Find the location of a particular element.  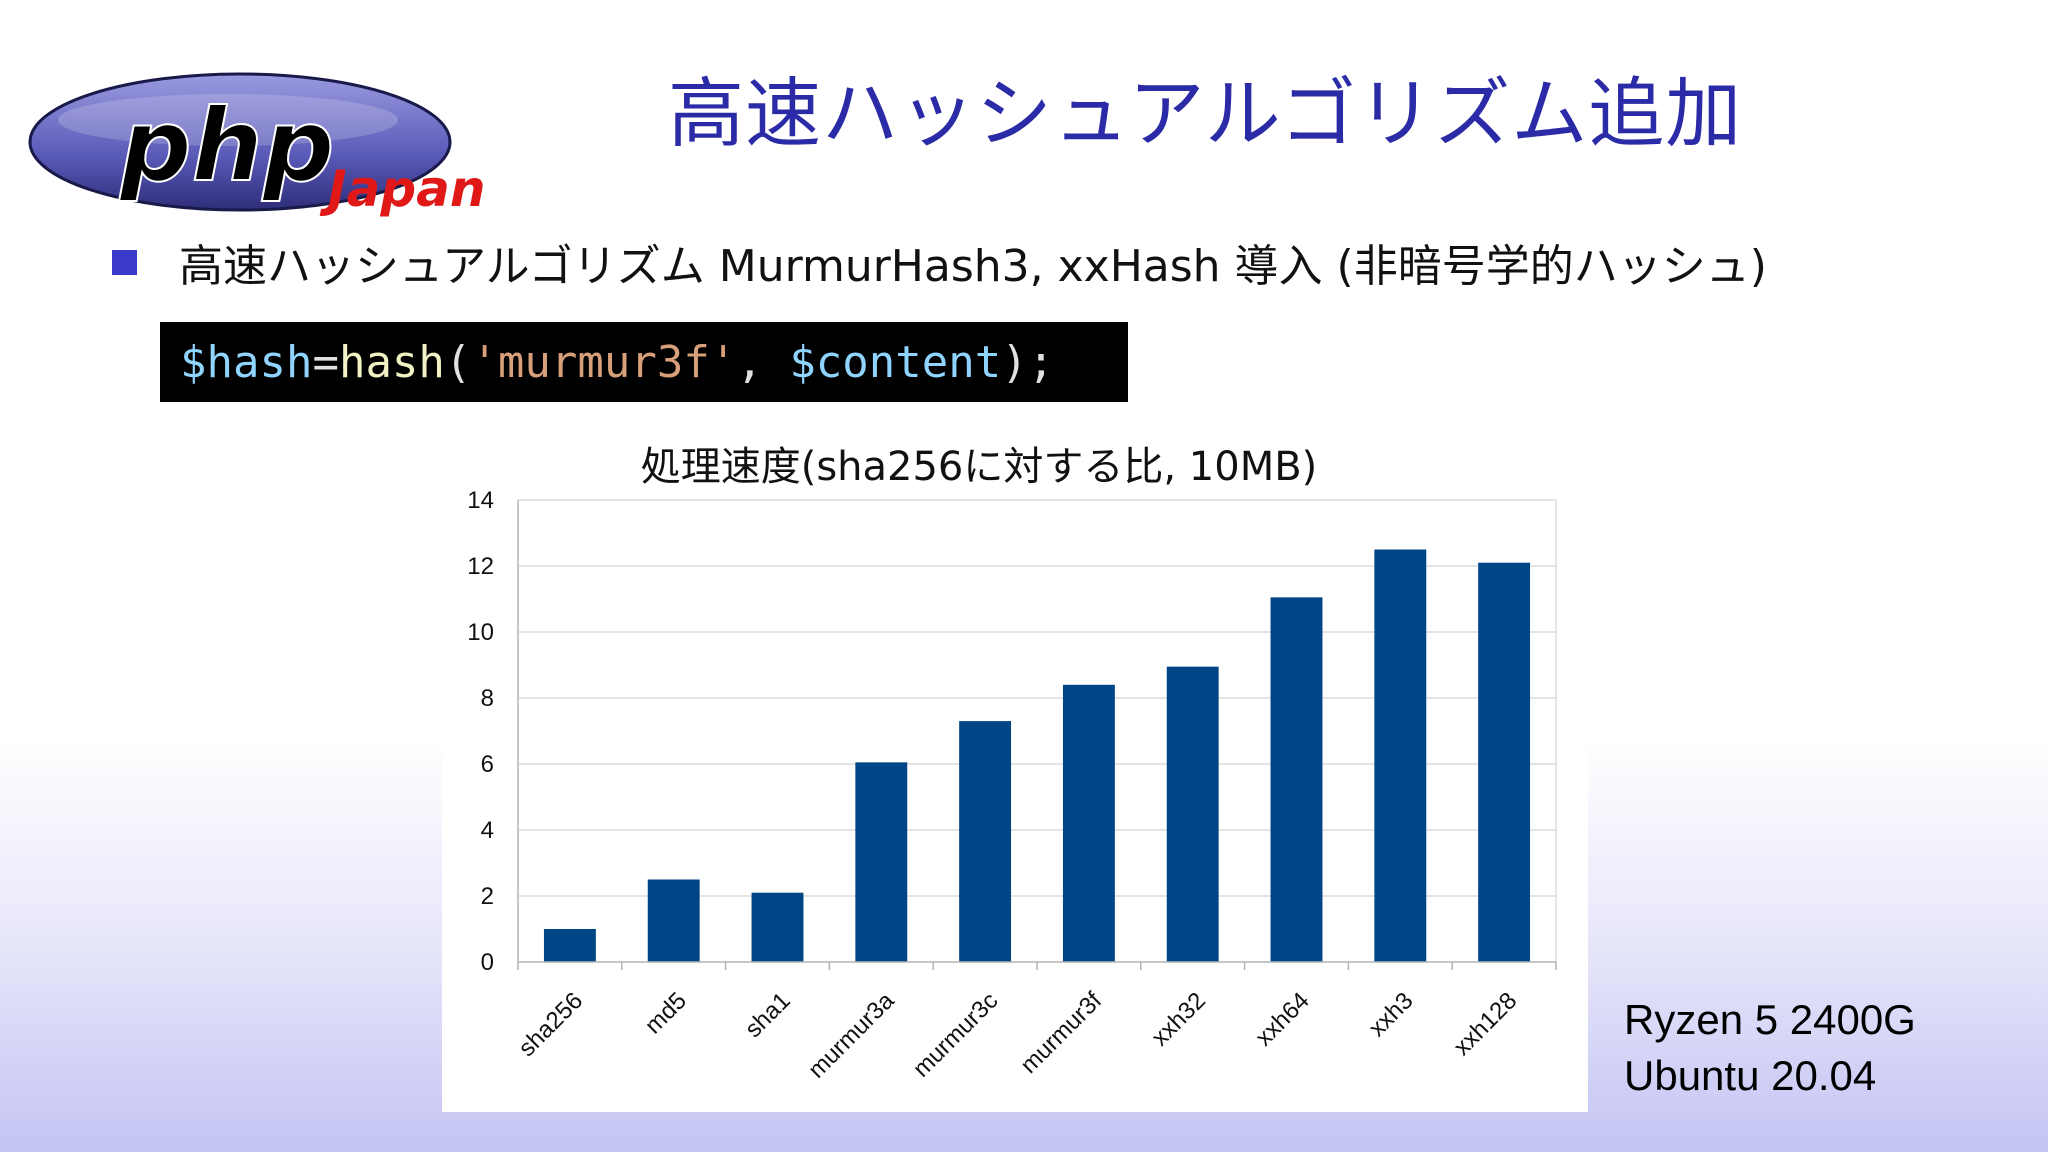

code-paren-close: ); is located at coordinates (1028, 362).